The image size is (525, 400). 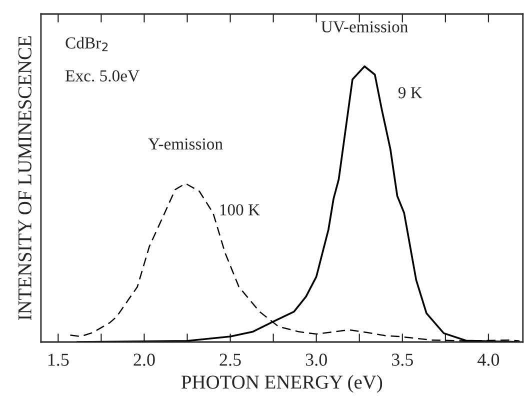 What do you see at coordinates (402, 360) in the screenshot?
I see `x-tick-label: 3.5` at bounding box center [402, 360].